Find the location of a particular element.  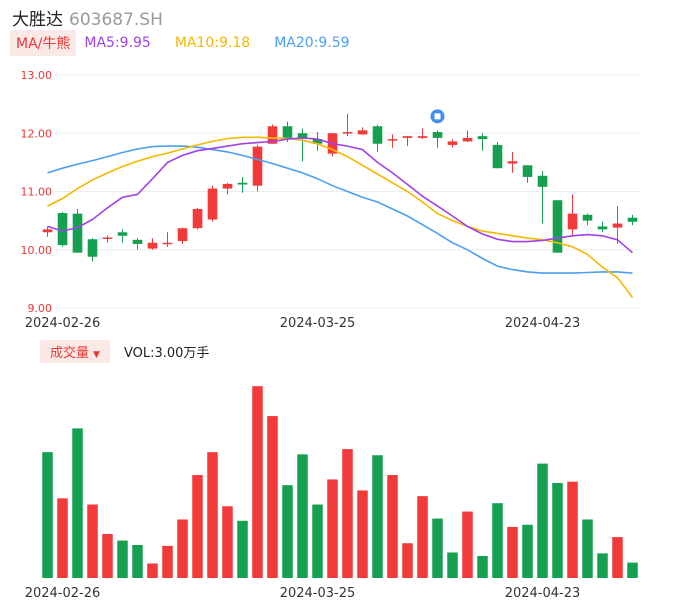

volume-x-axis-date-label: 2024-04-23 is located at coordinates (543, 593).